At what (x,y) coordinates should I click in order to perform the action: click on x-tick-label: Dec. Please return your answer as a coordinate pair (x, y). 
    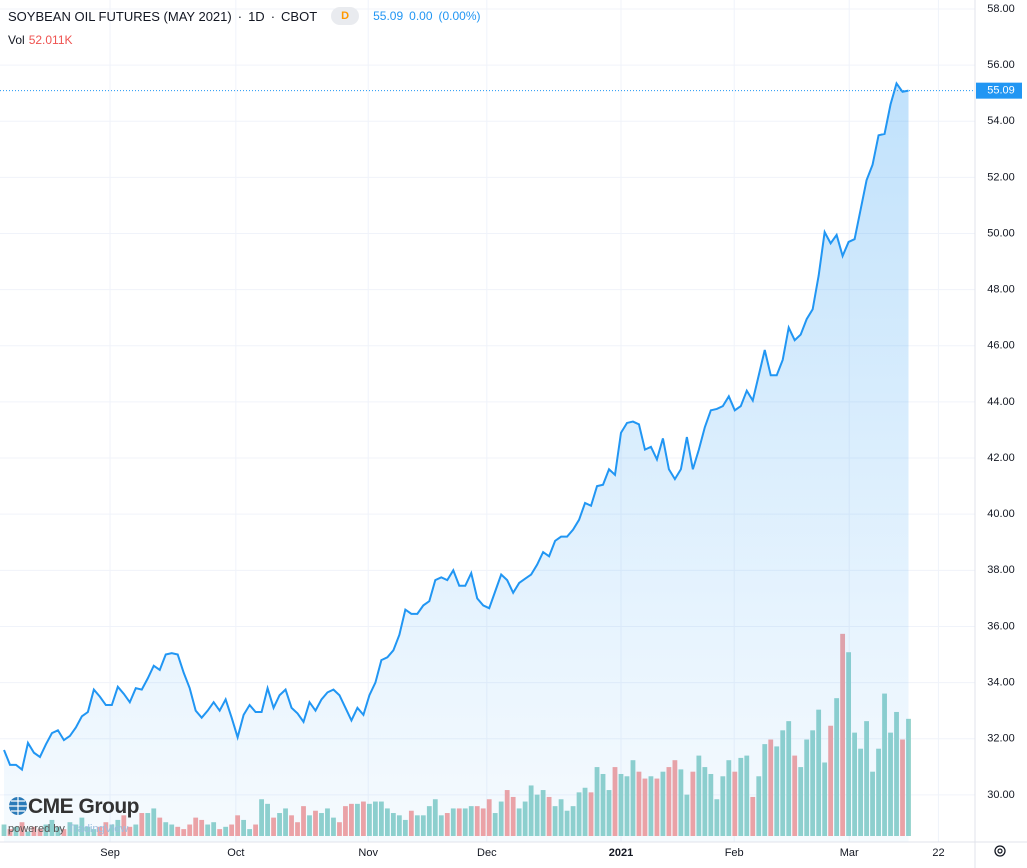
    Looking at the image, I should click on (487, 853).